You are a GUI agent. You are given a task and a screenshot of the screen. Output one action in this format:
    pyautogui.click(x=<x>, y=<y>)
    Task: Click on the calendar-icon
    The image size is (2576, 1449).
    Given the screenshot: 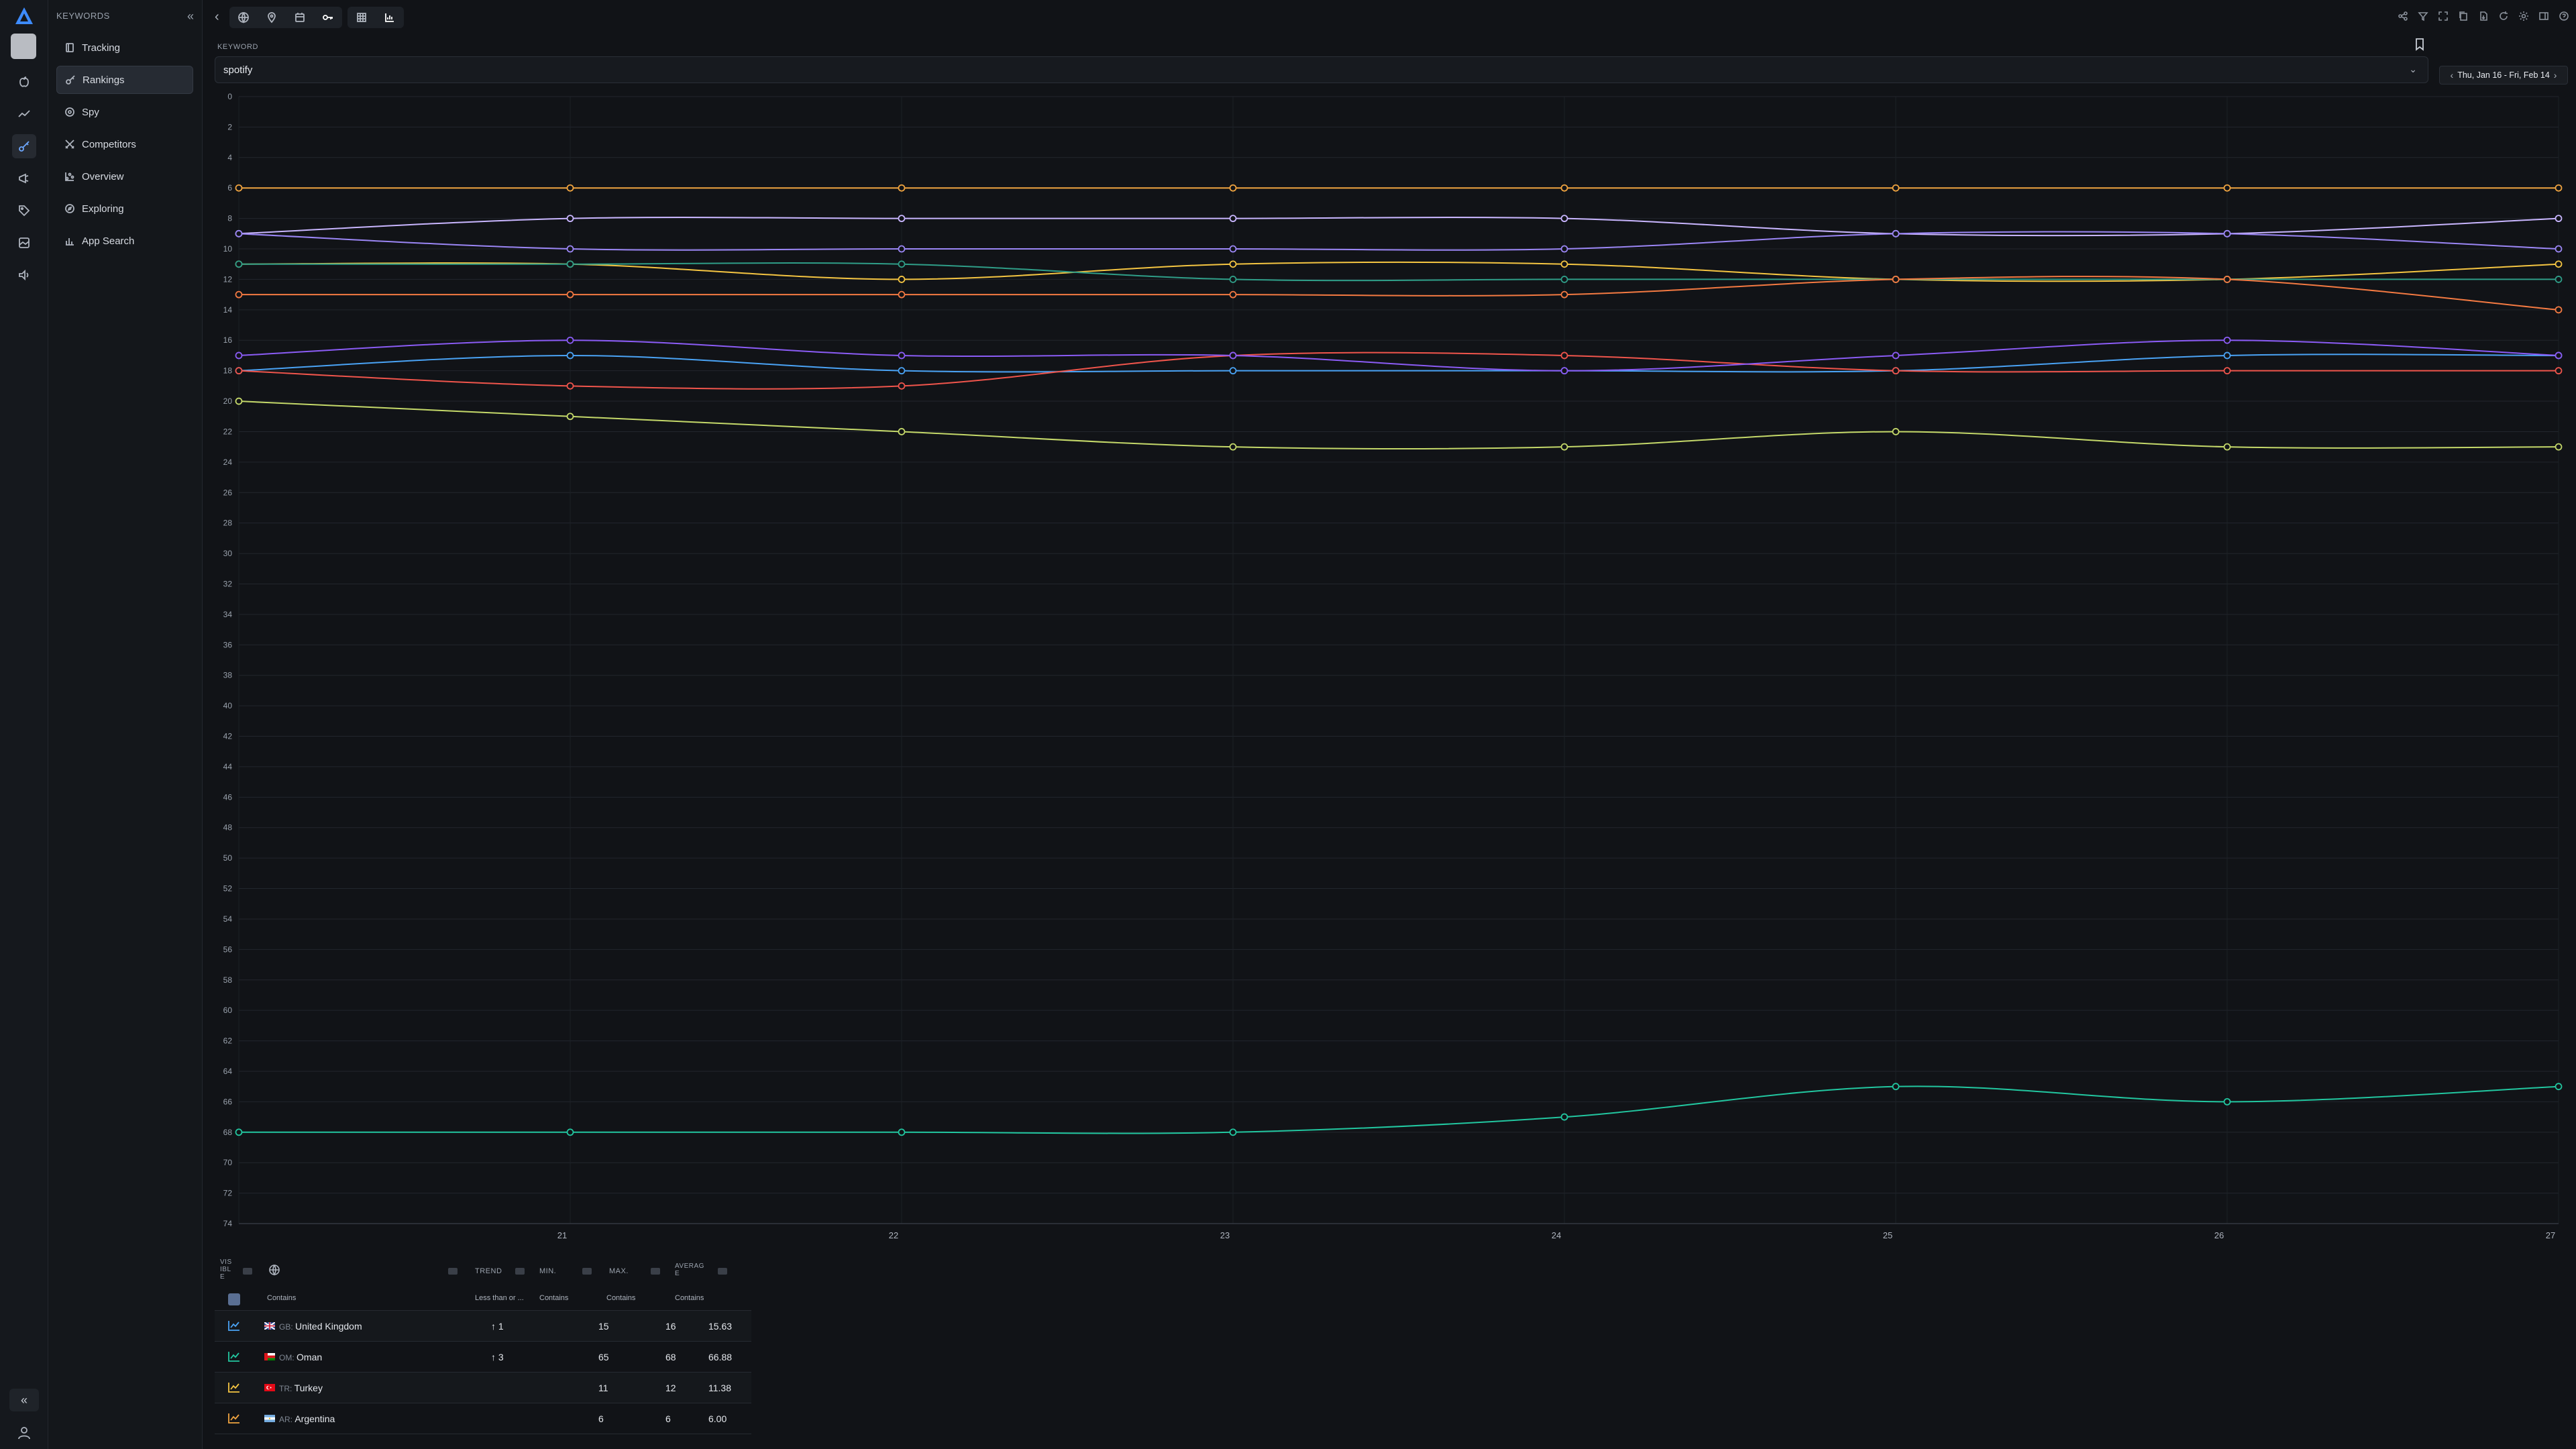 What is the action you would take?
    pyautogui.click(x=300, y=17)
    